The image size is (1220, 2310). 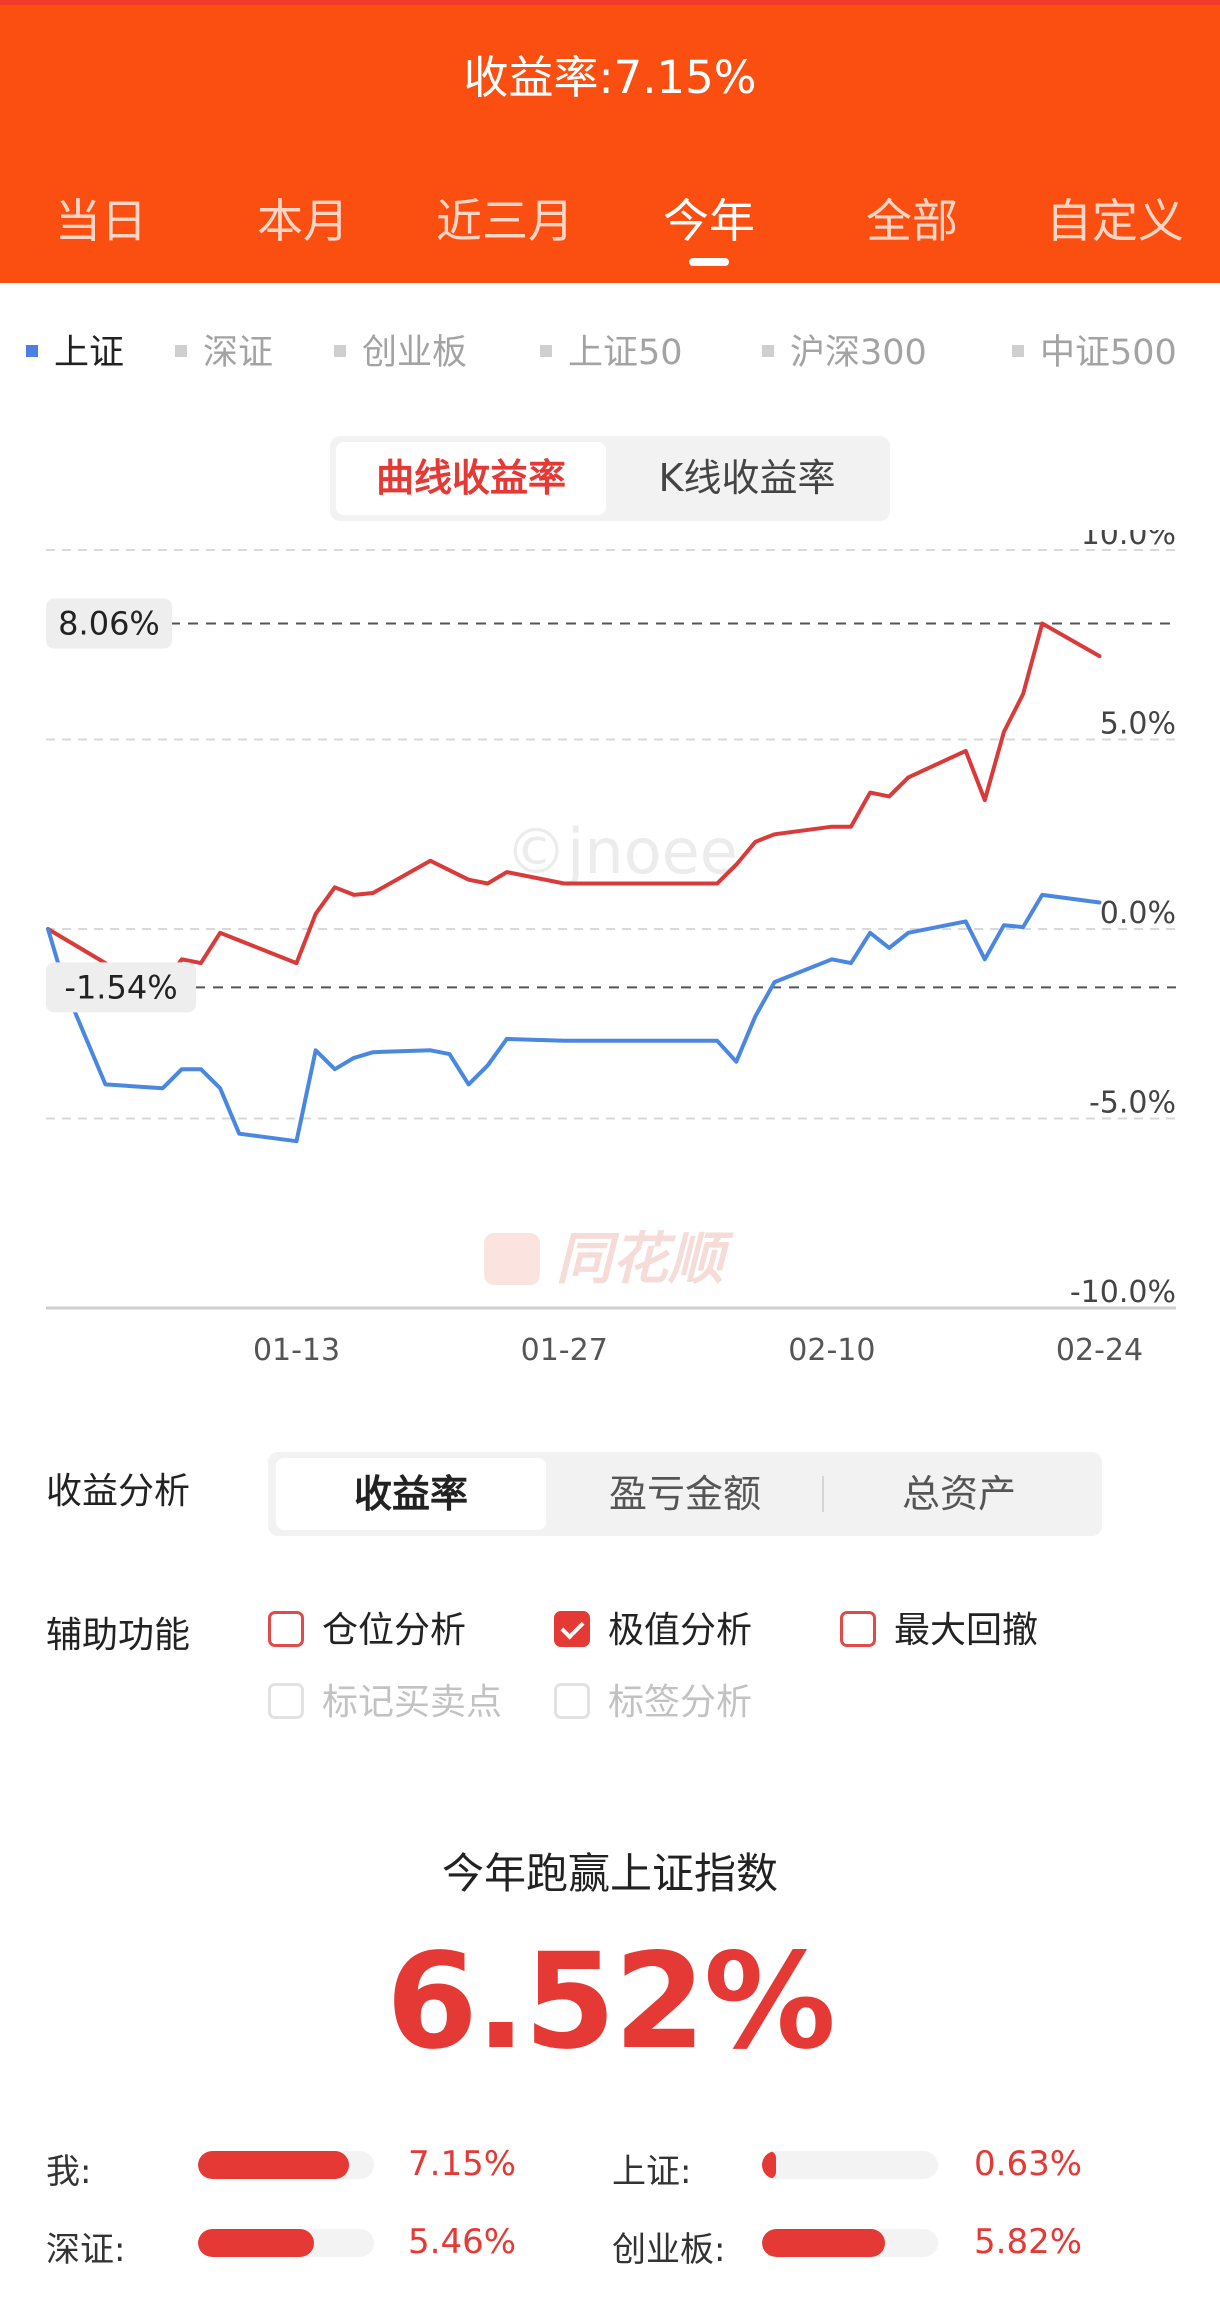 I want to click on checkbox-label: 仓位分析, so click(x=394, y=1630).